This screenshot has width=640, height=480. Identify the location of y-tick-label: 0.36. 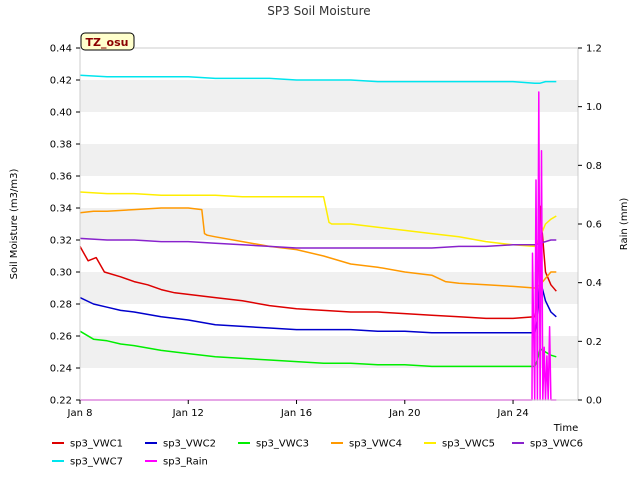
(61, 177).